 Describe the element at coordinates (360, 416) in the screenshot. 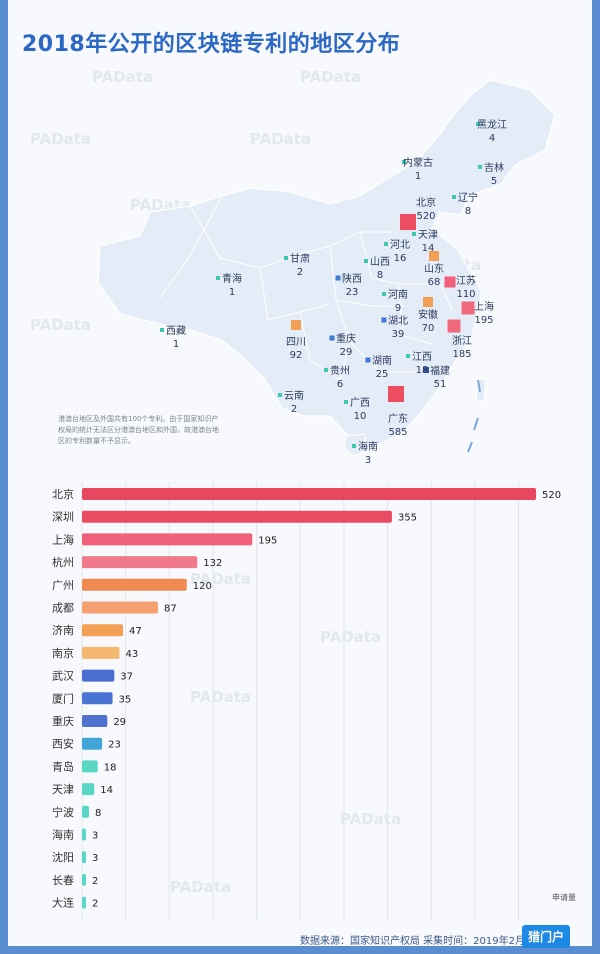

I see `map-province-value: 10` at that location.